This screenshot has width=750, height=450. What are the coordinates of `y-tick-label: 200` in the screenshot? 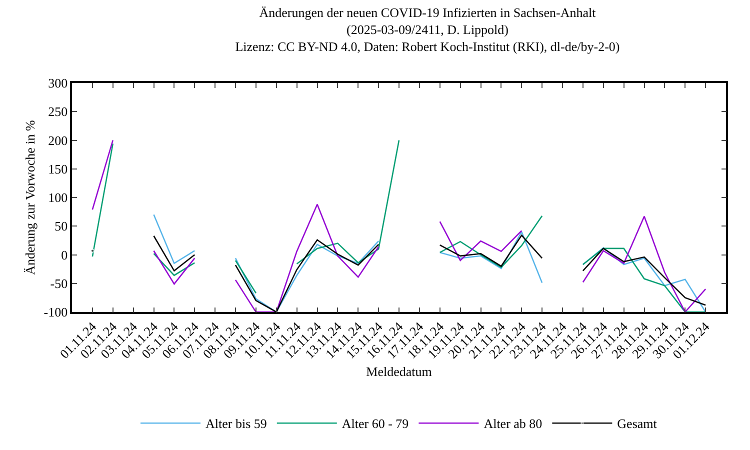 It's located at (58, 140).